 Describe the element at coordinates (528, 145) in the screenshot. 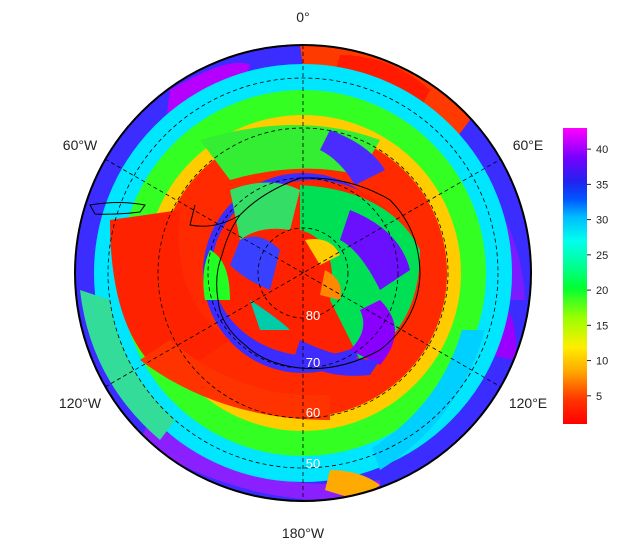

I see `lon-label-60e: 60°E` at that location.